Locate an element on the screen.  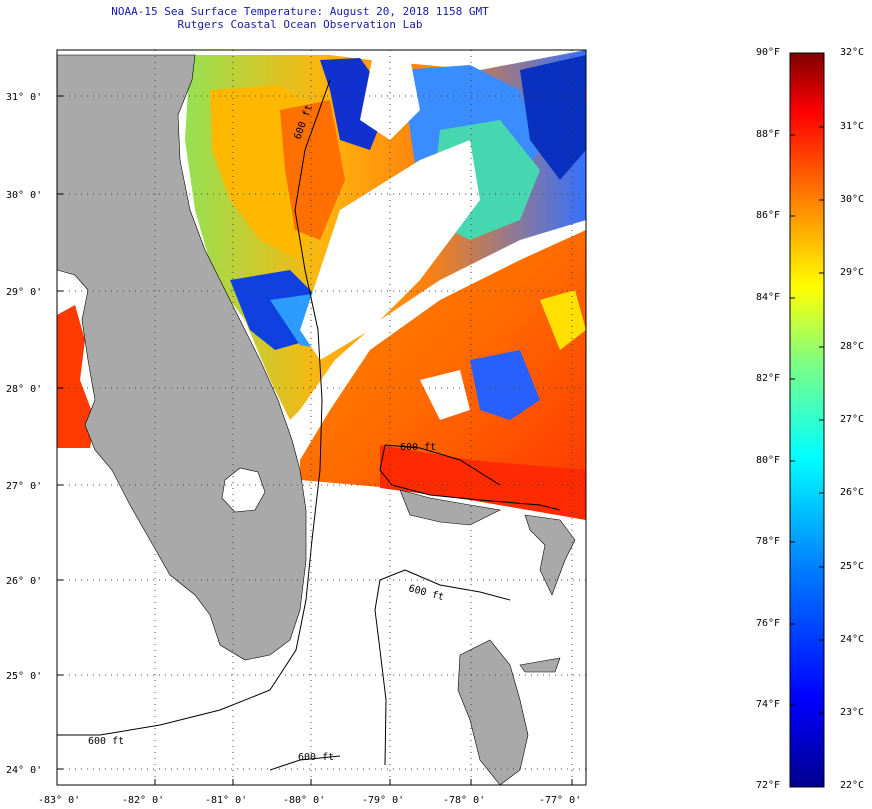
colorbar-f-label: 82°F is located at coordinates (768, 378).